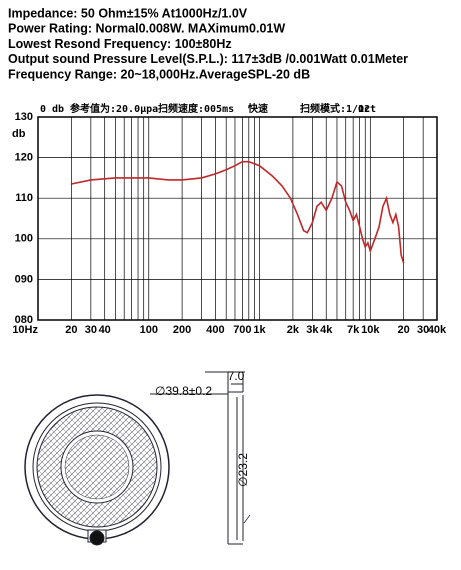 This screenshot has width=461, height=570. Describe the element at coordinates (24, 279) in the screenshot. I see `y-tick-label: 090` at that location.